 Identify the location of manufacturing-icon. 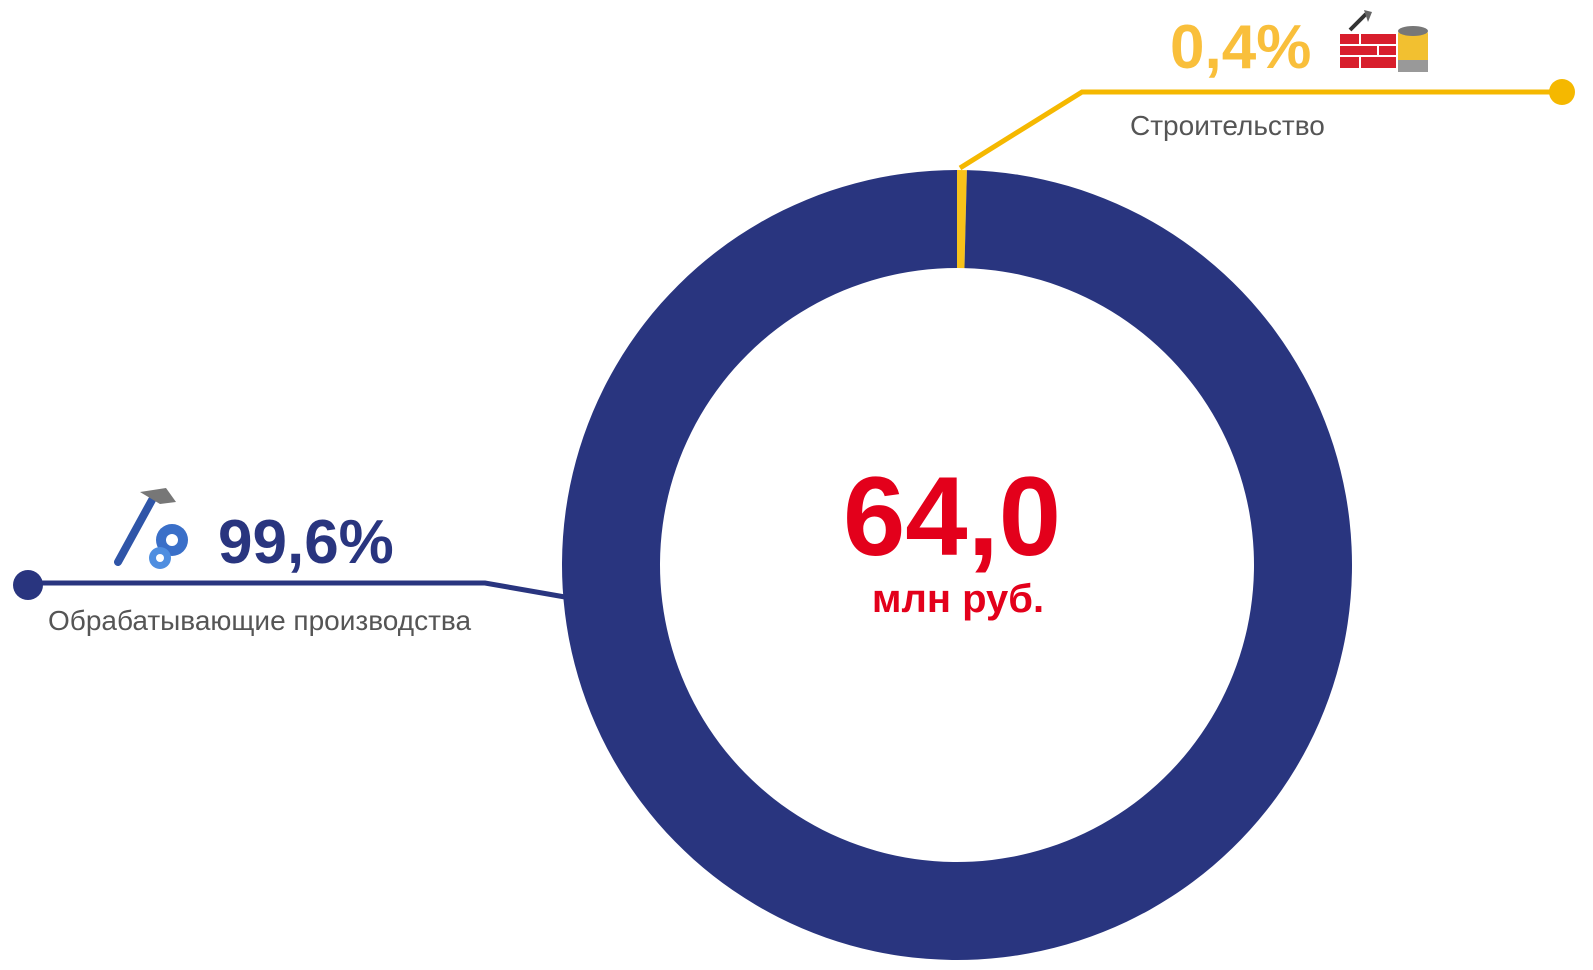
(151, 528).